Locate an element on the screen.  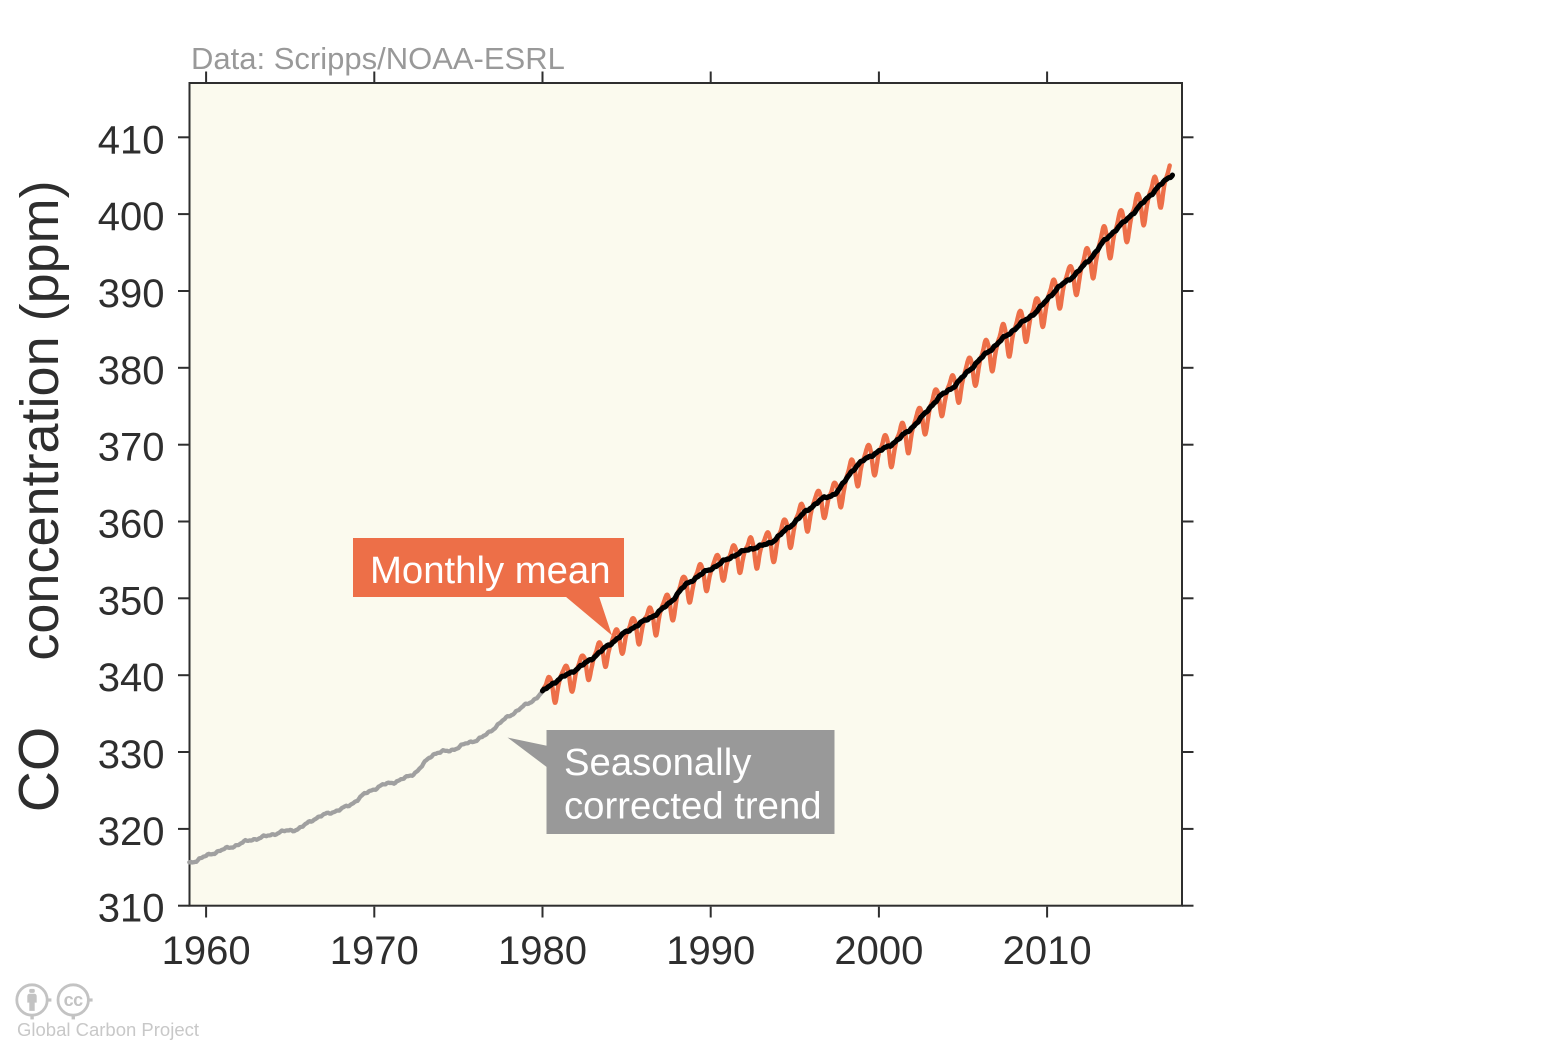
svg-text: 1970 is located at coordinates (374, 951).